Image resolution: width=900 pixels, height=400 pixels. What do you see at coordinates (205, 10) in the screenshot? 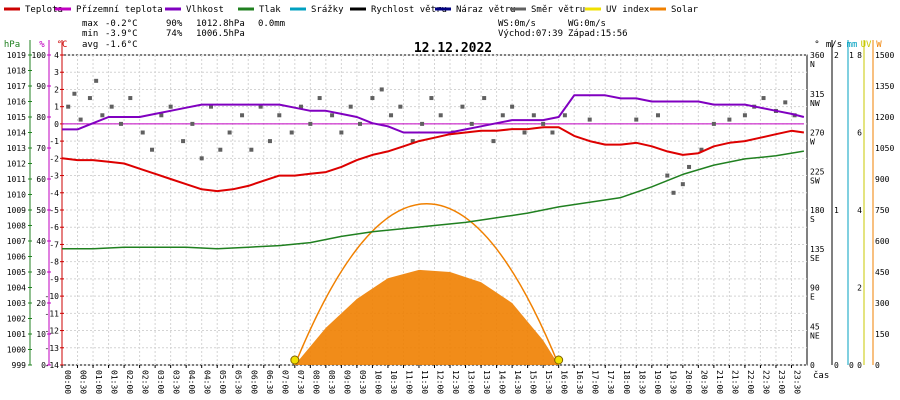
I see `legend-label-2: Vlhkost` at bounding box center [205, 10].